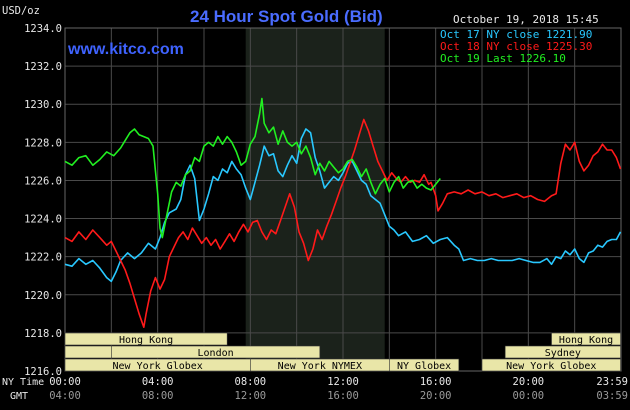 Image resolution: width=630 pixels, height=410 pixels. Describe the element at coordinates (43, 372) in the screenshot. I see `y-tick-label: 1216.0` at that location.